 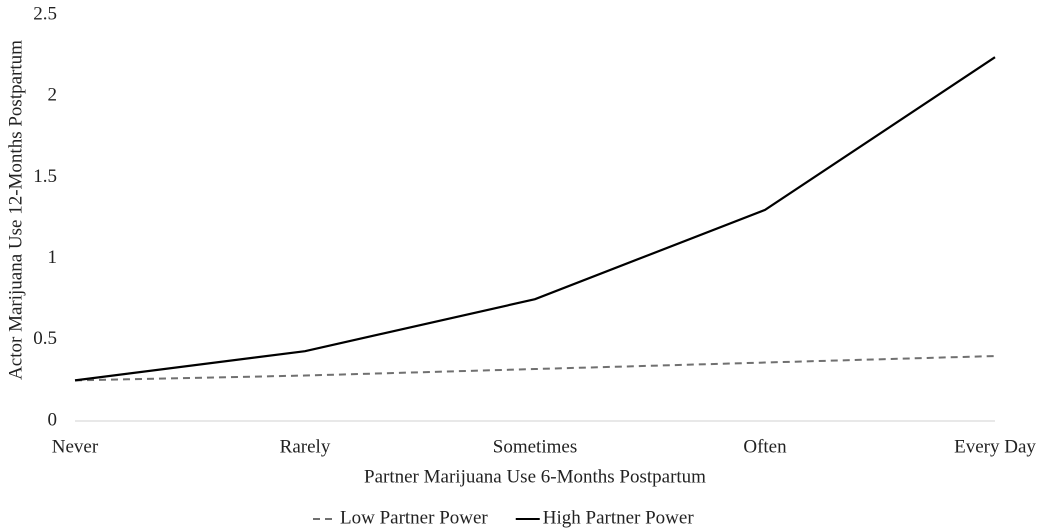 I want to click on y-tick-label: 1.5, so click(x=45, y=176).